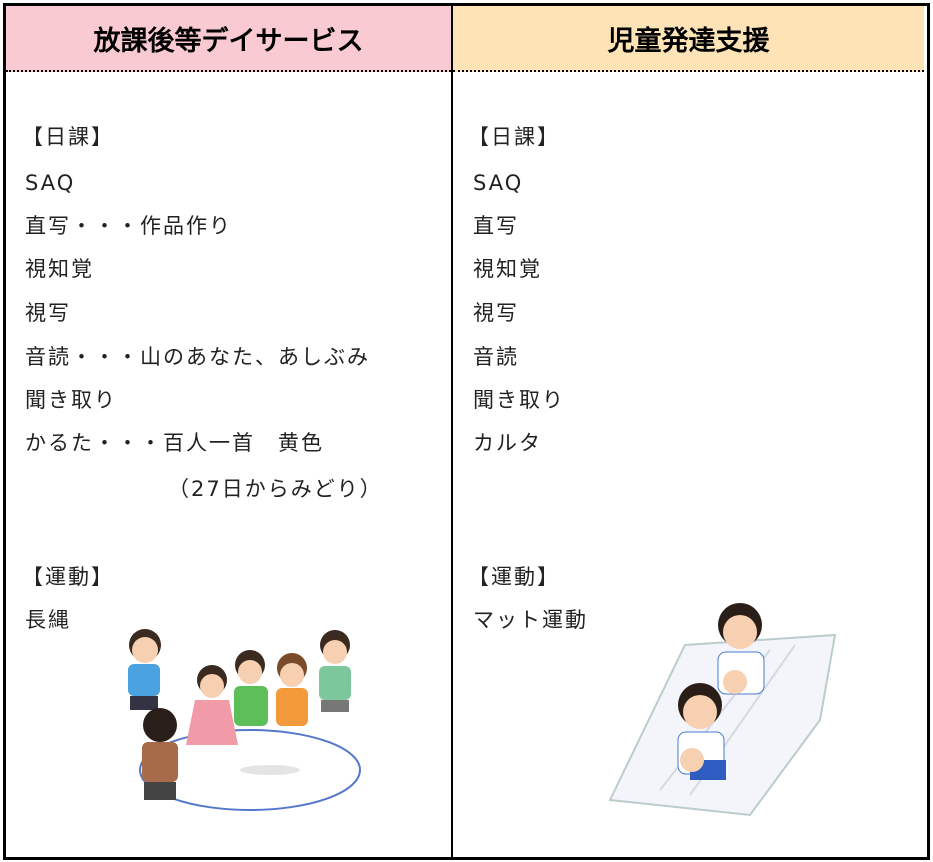 The height and width of the screenshot is (862, 933). I want to click on list-item: 直写, so click(496, 226).